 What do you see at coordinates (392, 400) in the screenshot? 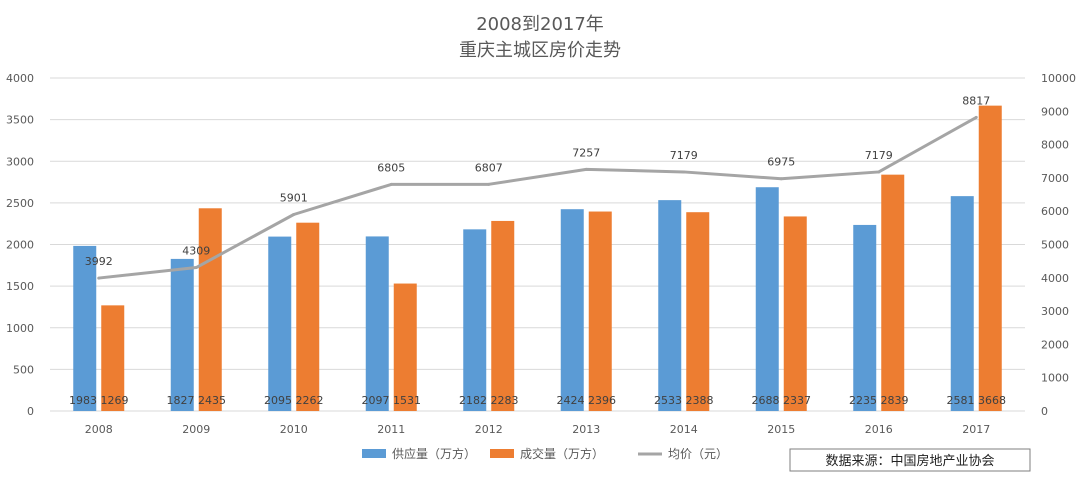
I see `bar-value-label: 2097 1531` at bounding box center [392, 400].